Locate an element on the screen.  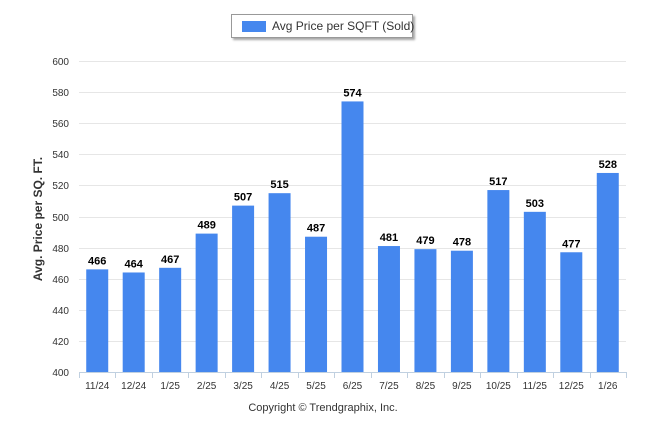
x-tick-label: 5/25 is located at coordinates (316, 386).